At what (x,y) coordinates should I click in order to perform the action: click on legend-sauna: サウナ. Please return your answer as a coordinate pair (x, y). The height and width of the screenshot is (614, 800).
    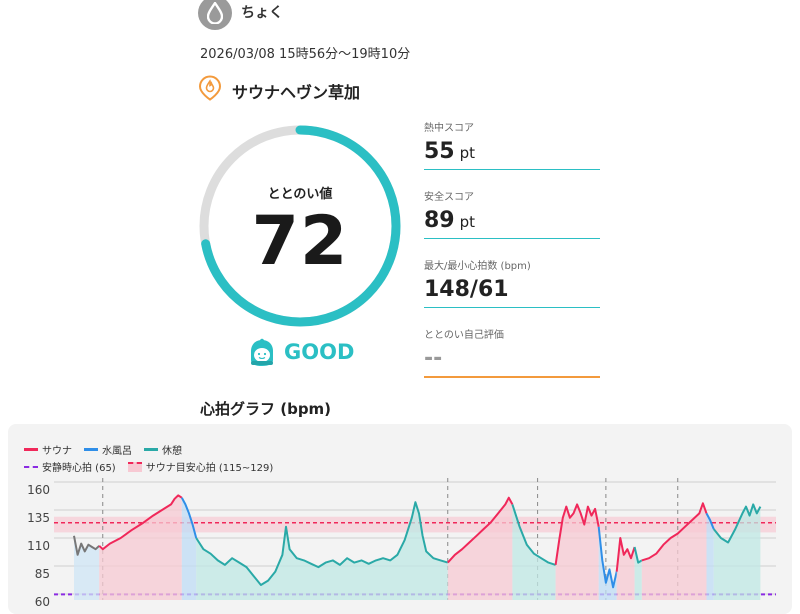
    Looking at the image, I should click on (48, 449).